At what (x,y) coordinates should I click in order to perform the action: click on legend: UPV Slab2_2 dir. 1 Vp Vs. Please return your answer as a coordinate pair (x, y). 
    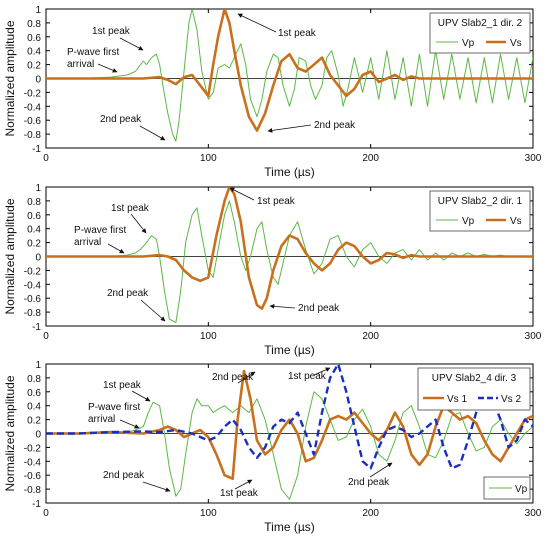
    Looking at the image, I should click on (480, 211).